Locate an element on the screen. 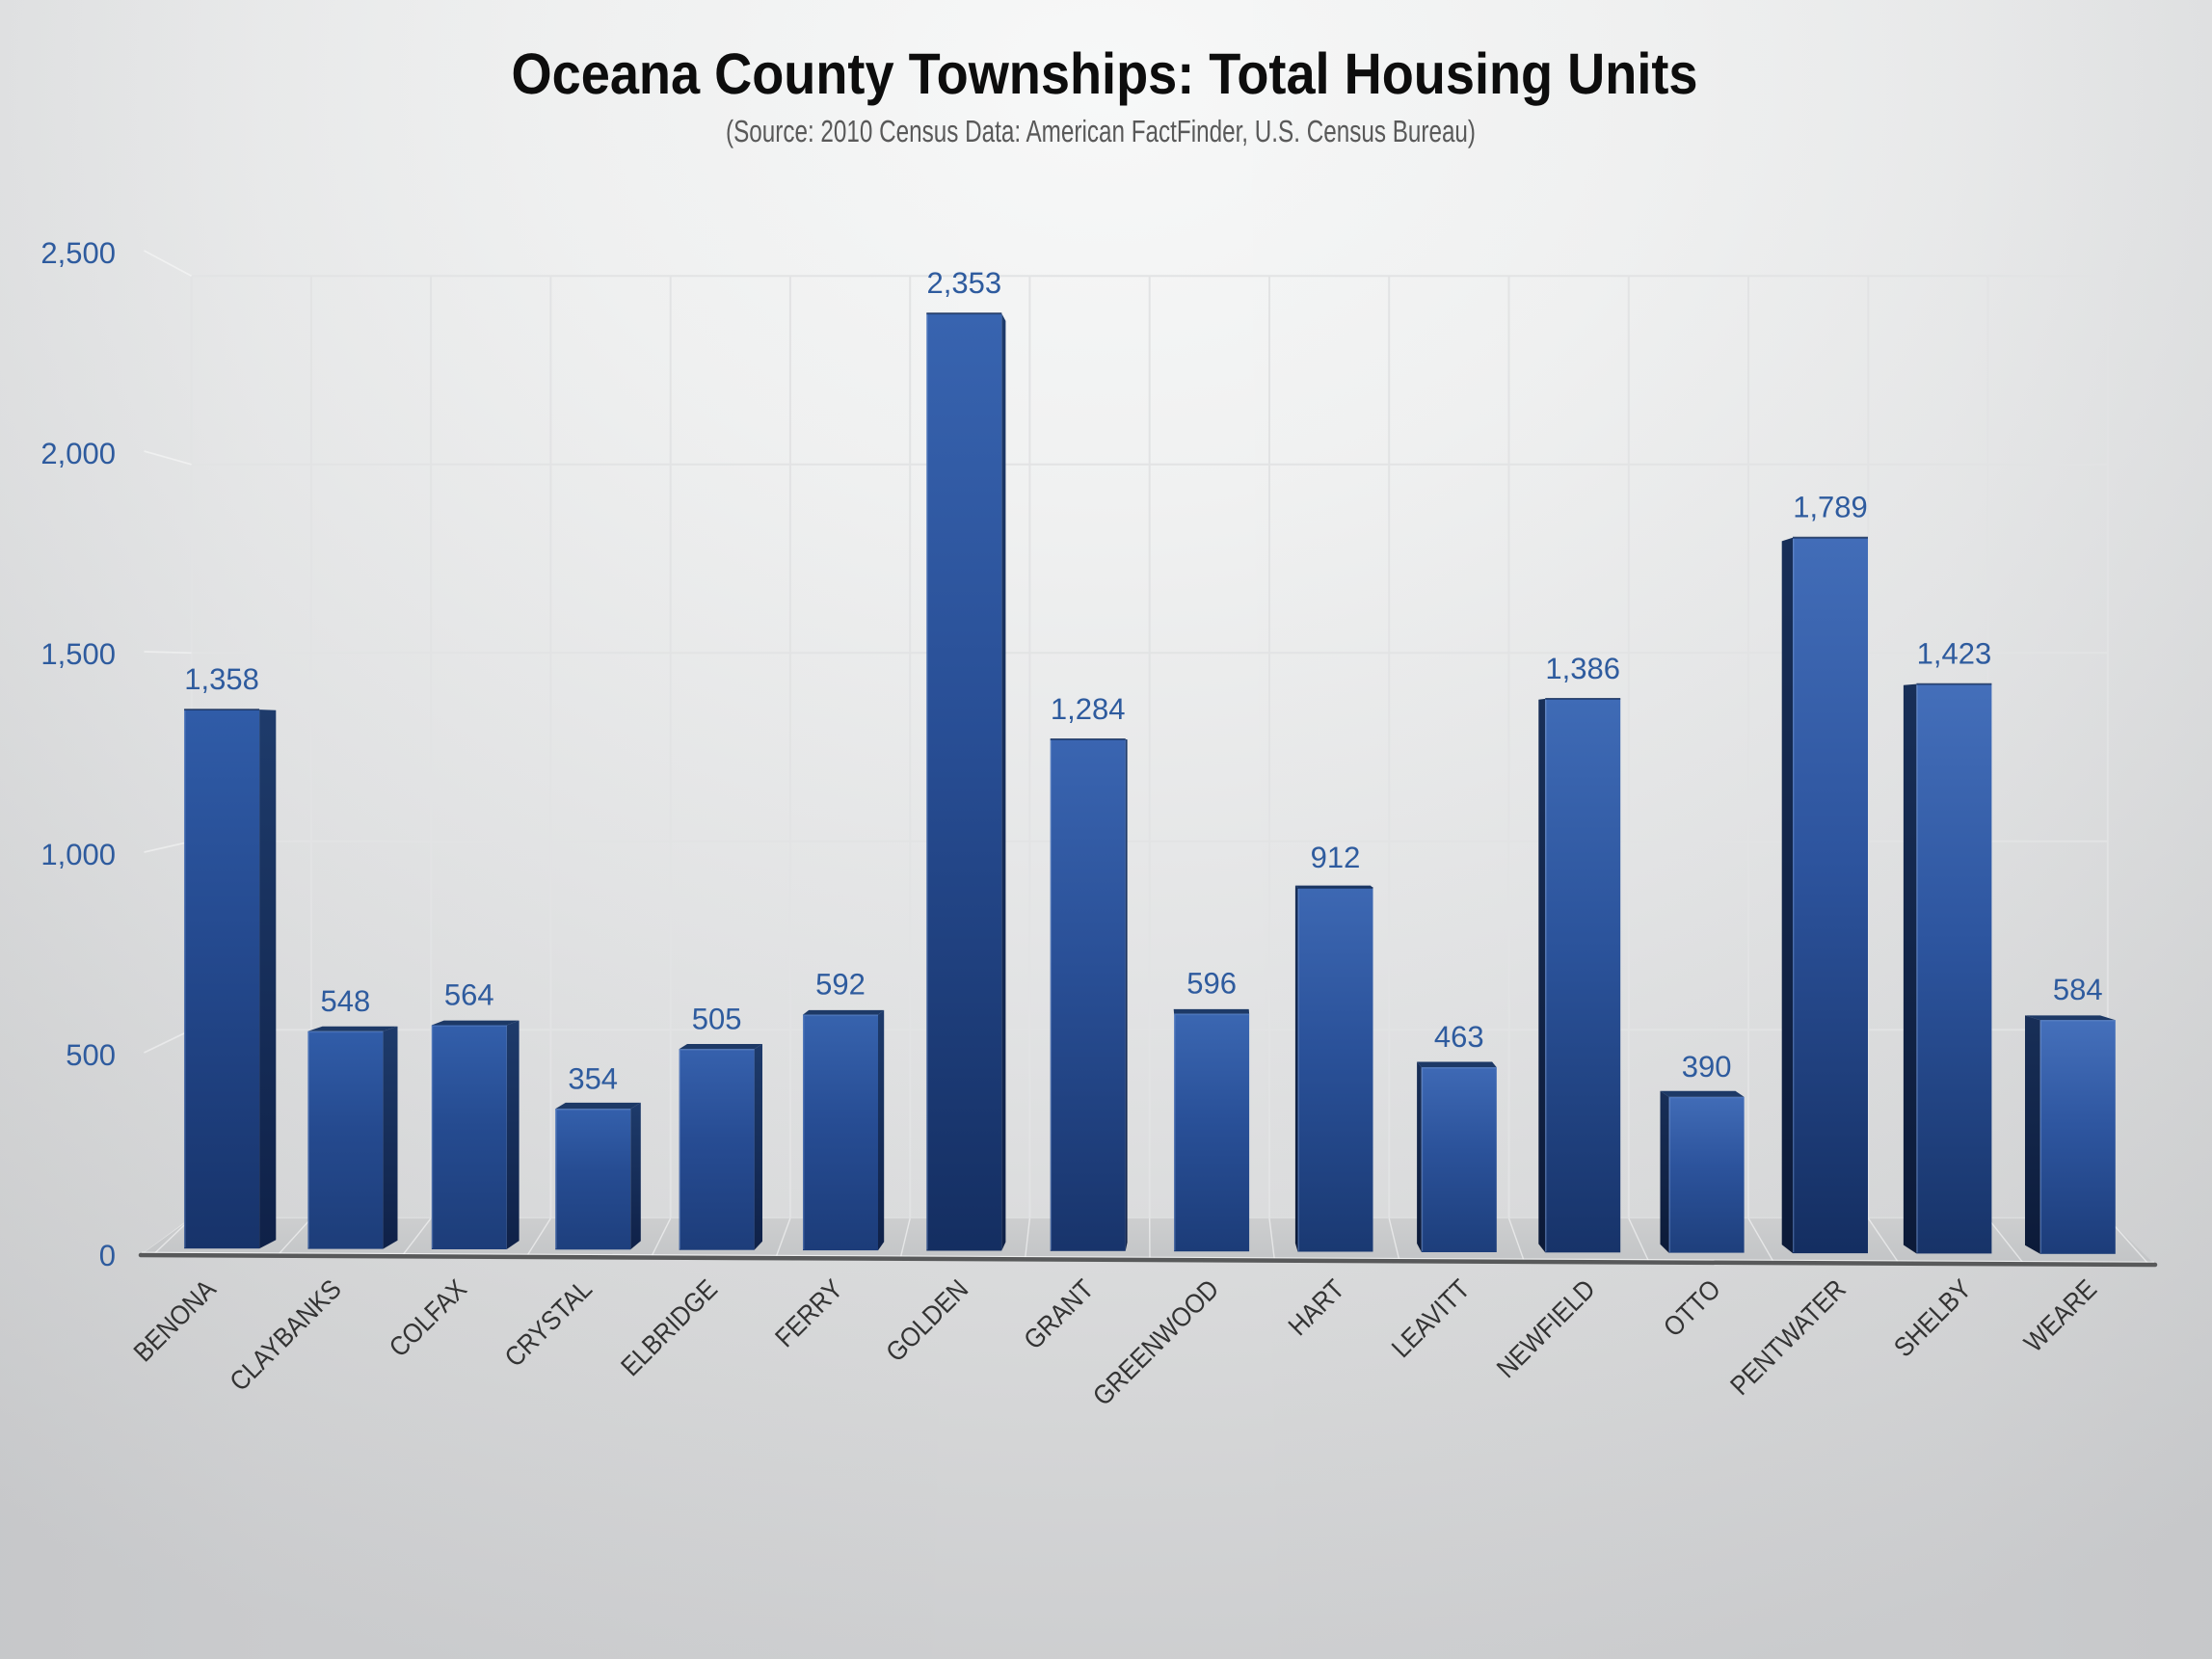  svg-text: 1,358 is located at coordinates (221, 679).